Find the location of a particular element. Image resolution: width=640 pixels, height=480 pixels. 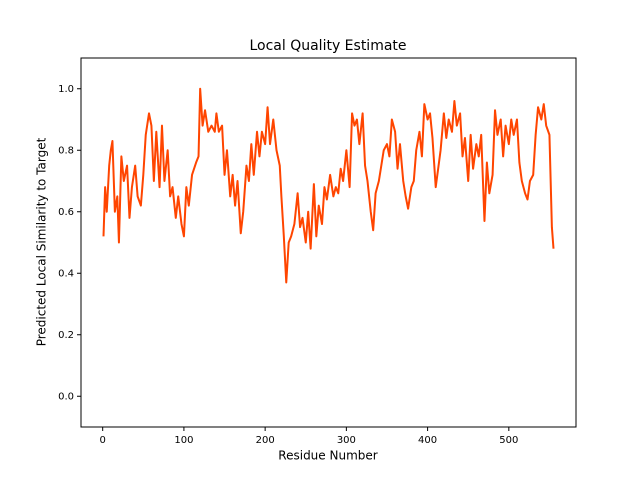

y-tick-label: 0.8 is located at coordinates (66, 150).